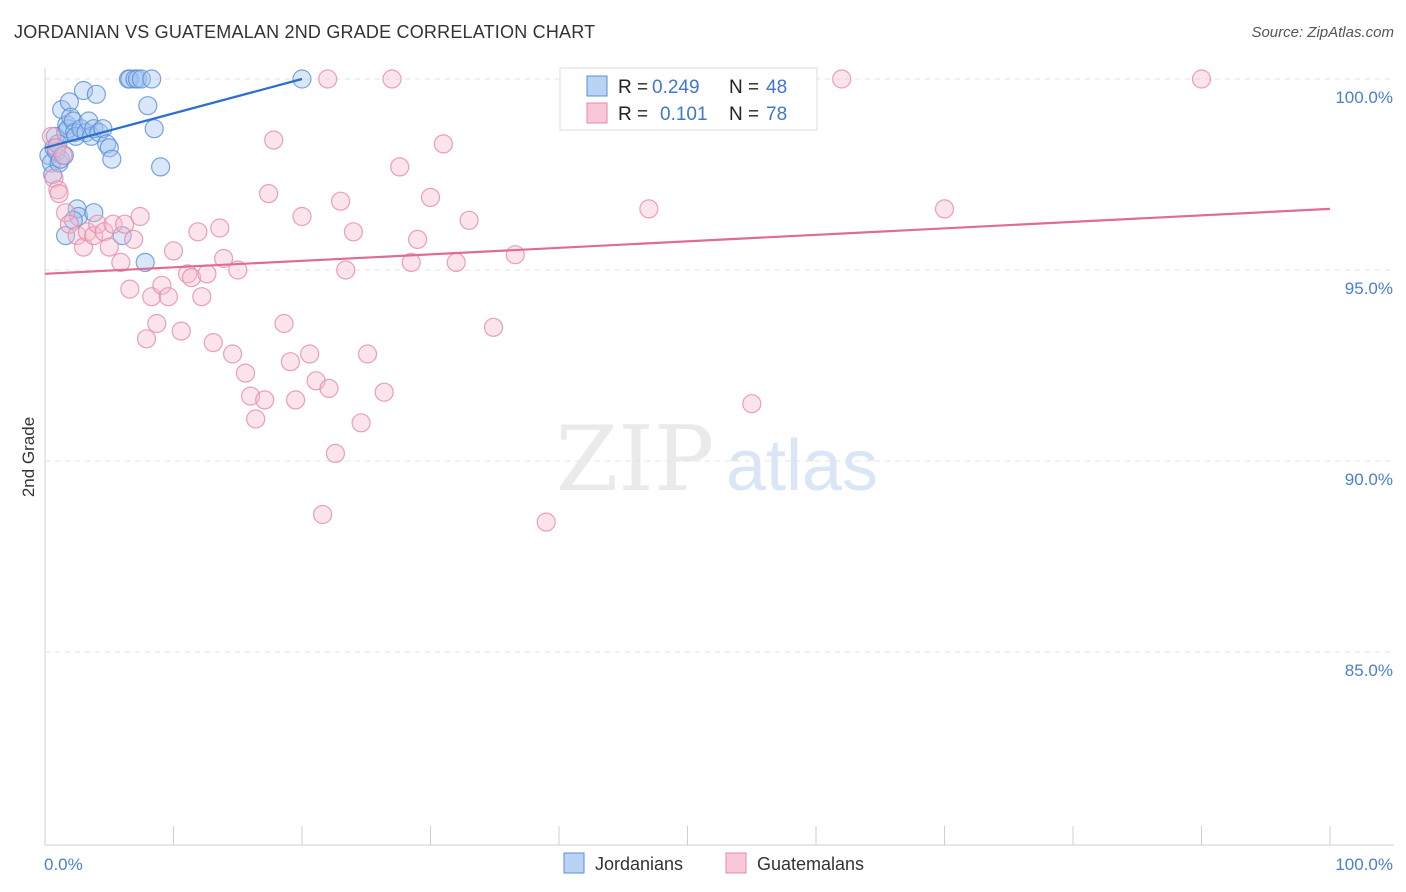 This screenshot has height=892, width=1406. What do you see at coordinates (687, 241) in the screenshot?
I see `trend-line-guatemalans` at bounding box center [687, 241].